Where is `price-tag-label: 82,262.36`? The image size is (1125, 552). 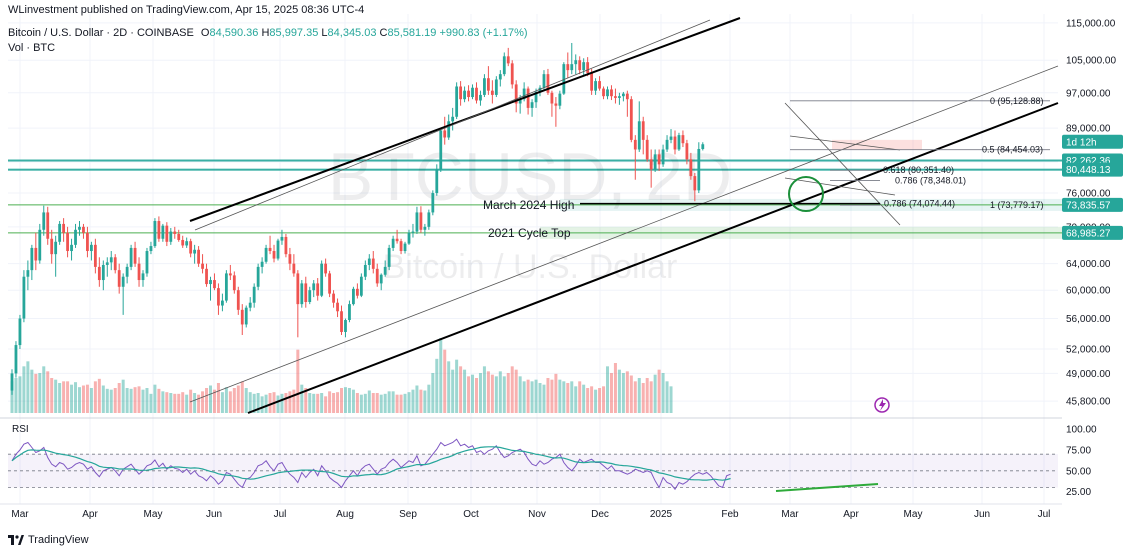 price-tag-label: 82,262.36 is located at coordinates (1088, 161).